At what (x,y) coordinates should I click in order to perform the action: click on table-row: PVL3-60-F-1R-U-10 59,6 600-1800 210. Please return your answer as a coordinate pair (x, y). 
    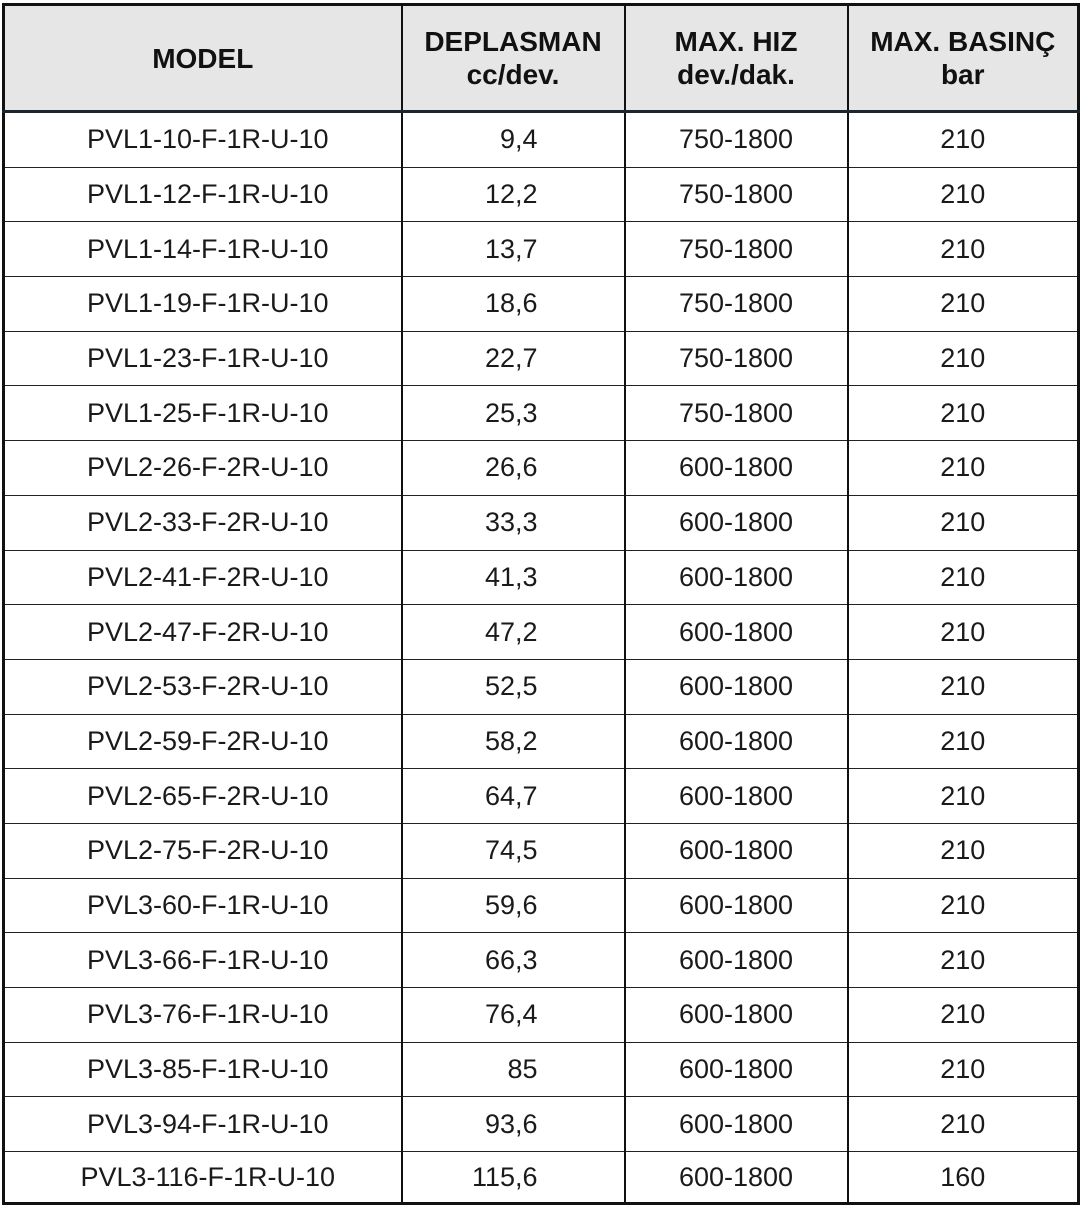
    Looking at the image, I should click on (541, 905).